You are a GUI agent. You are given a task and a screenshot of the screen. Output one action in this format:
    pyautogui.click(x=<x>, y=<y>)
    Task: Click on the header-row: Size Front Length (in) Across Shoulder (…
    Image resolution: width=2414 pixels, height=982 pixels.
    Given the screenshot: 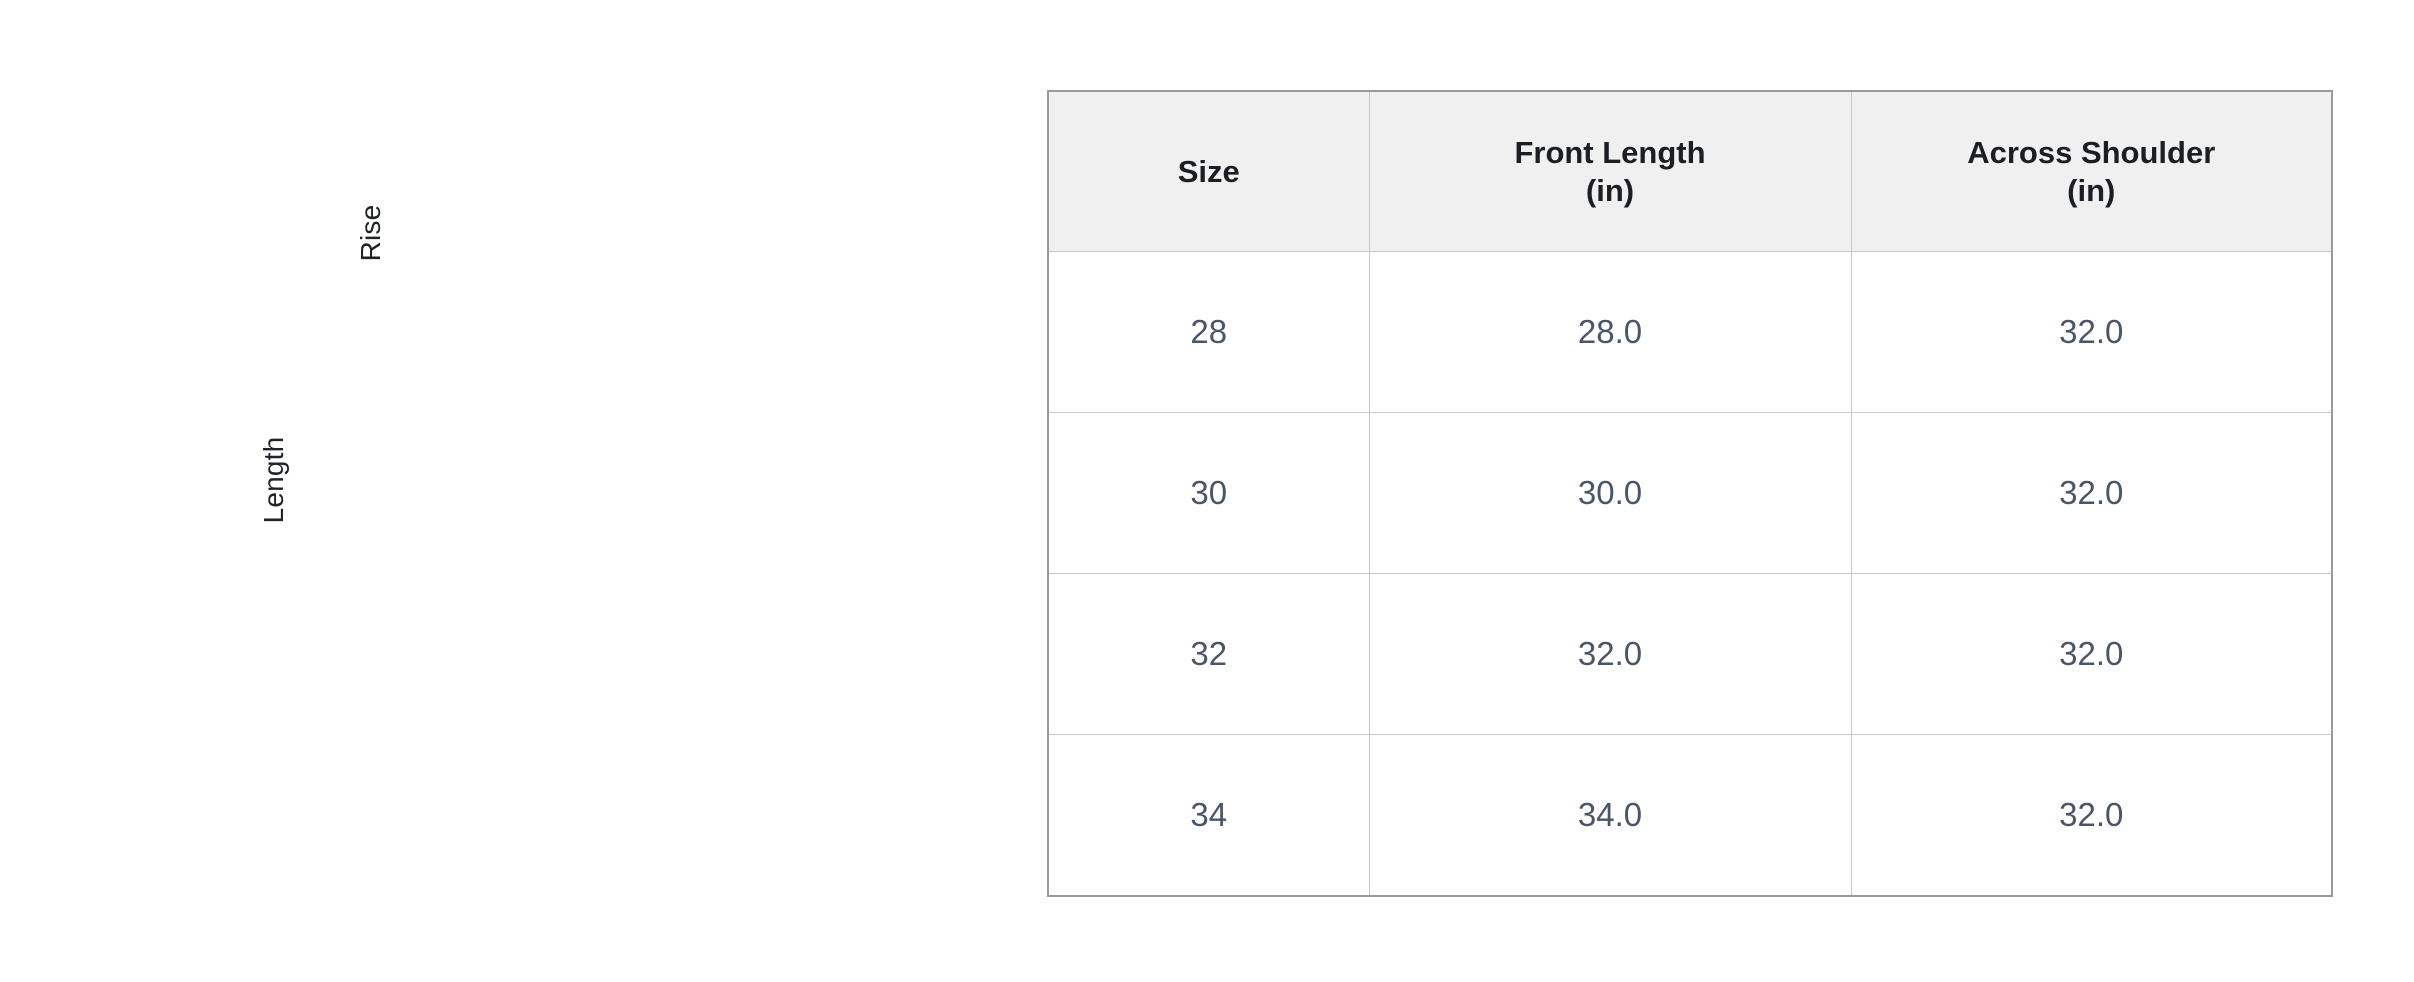 What is the action you would take?
    pyautogui.click(x=1690, y=171)
    